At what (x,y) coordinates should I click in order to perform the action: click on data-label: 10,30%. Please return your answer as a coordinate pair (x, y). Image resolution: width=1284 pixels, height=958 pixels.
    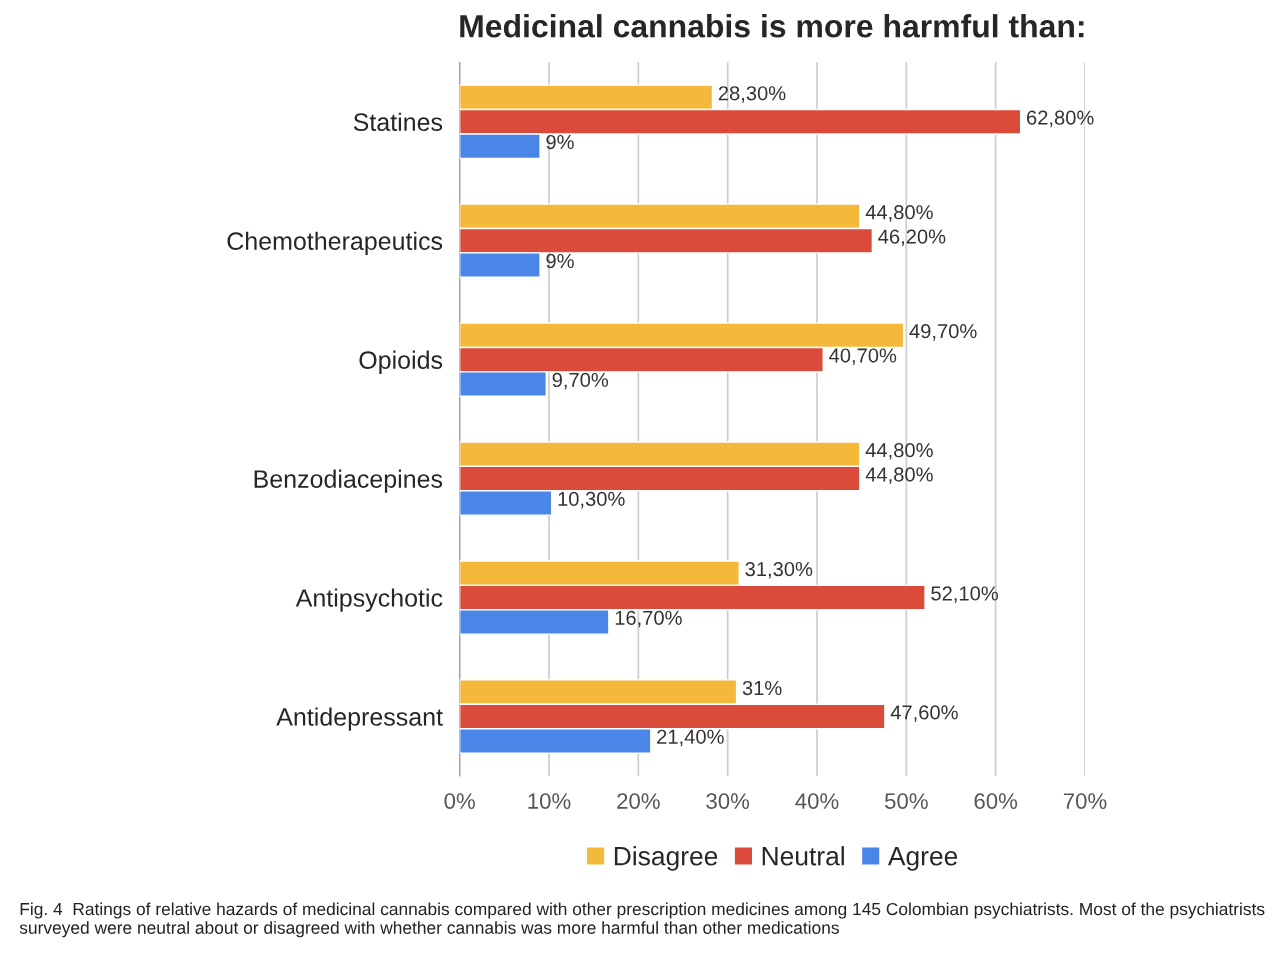
    Looking at the image, I should click on (591, 500).